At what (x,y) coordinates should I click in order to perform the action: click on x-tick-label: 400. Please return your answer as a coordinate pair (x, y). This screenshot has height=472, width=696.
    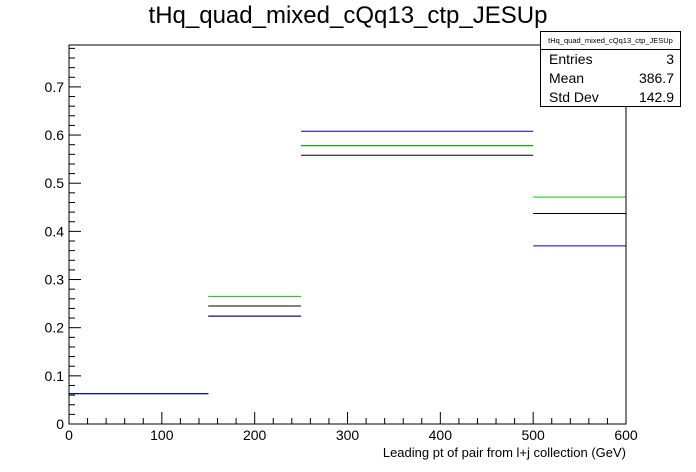
    Looking at the image, I should click on (441, 435).